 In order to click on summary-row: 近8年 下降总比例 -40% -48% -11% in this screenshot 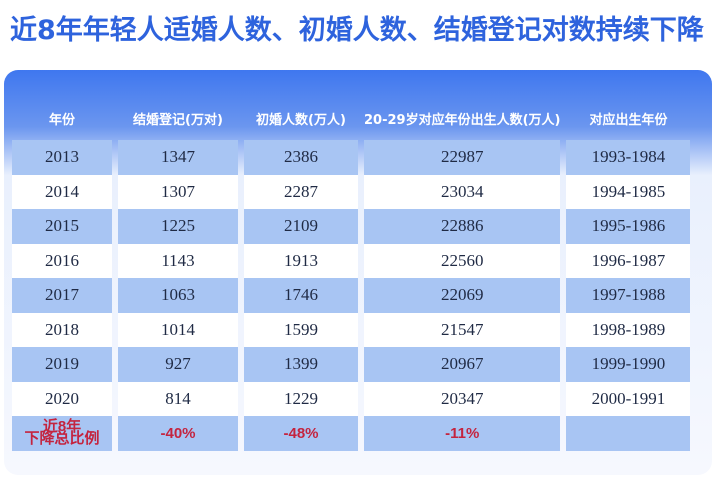, I will do `click(351, 433)`.